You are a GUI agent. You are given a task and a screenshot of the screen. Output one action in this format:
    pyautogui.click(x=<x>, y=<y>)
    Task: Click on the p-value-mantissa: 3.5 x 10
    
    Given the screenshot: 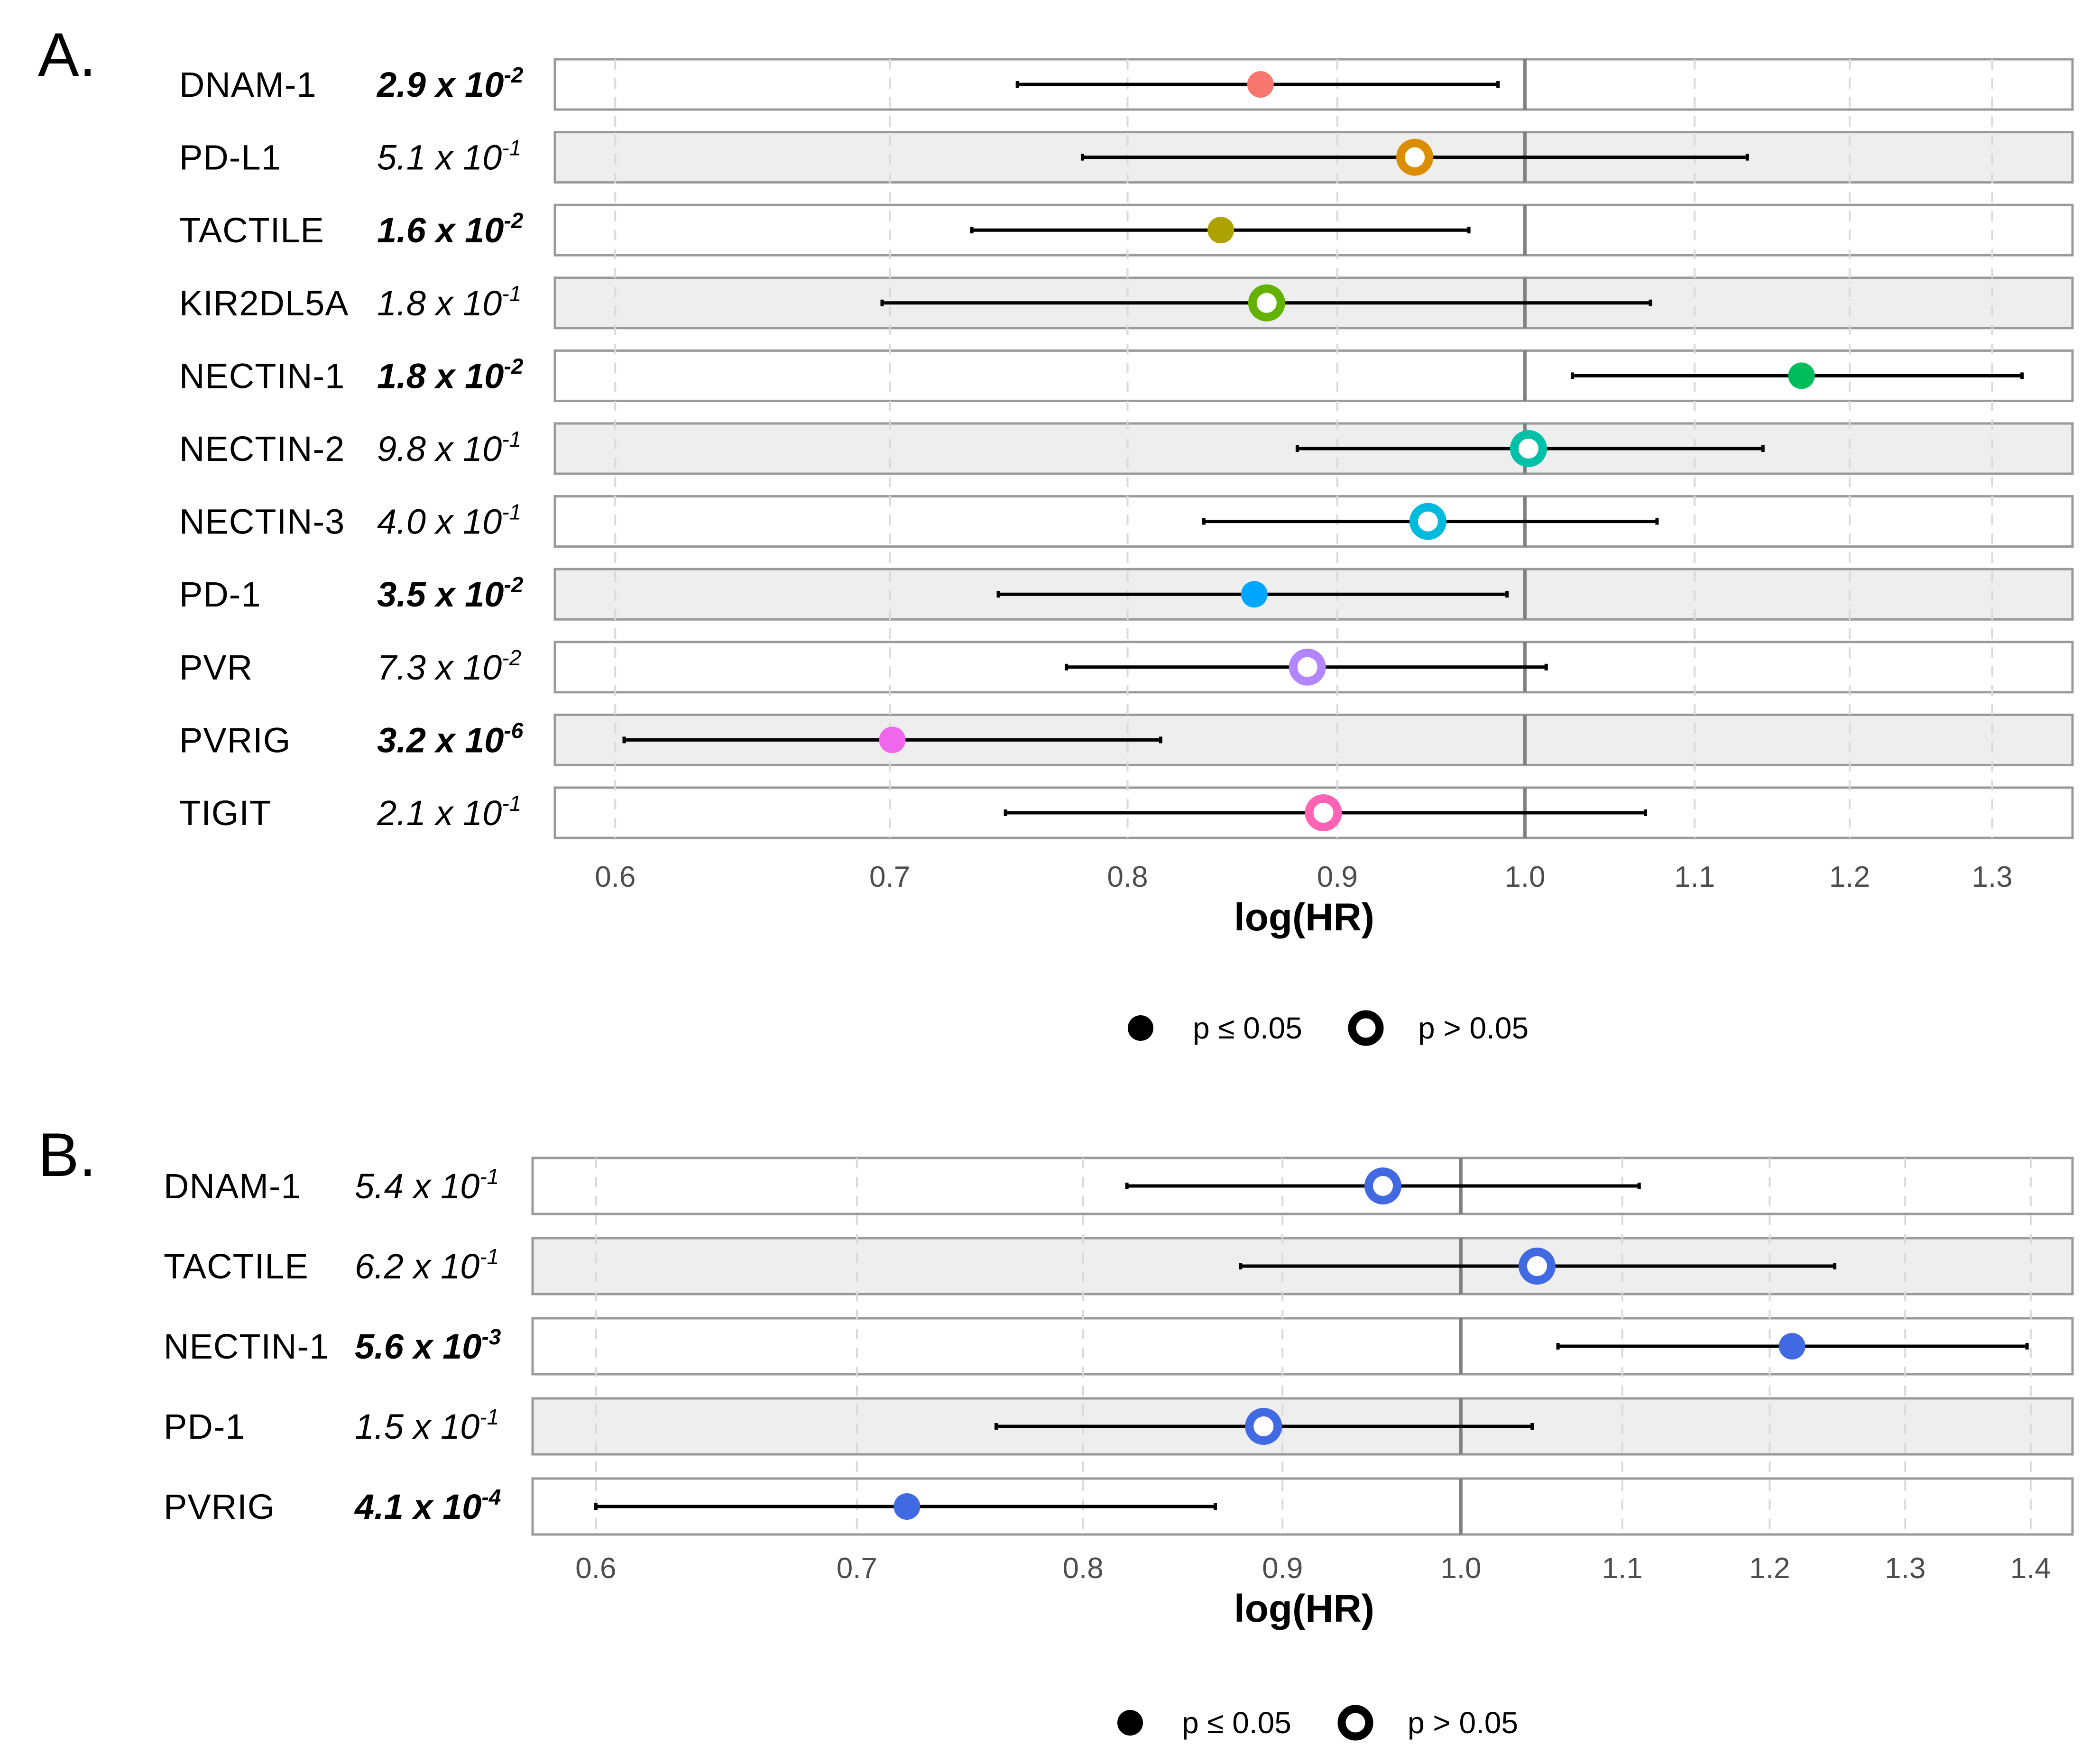 What is the action you would take?
    pyautogui.click(x=440, y=594)
    